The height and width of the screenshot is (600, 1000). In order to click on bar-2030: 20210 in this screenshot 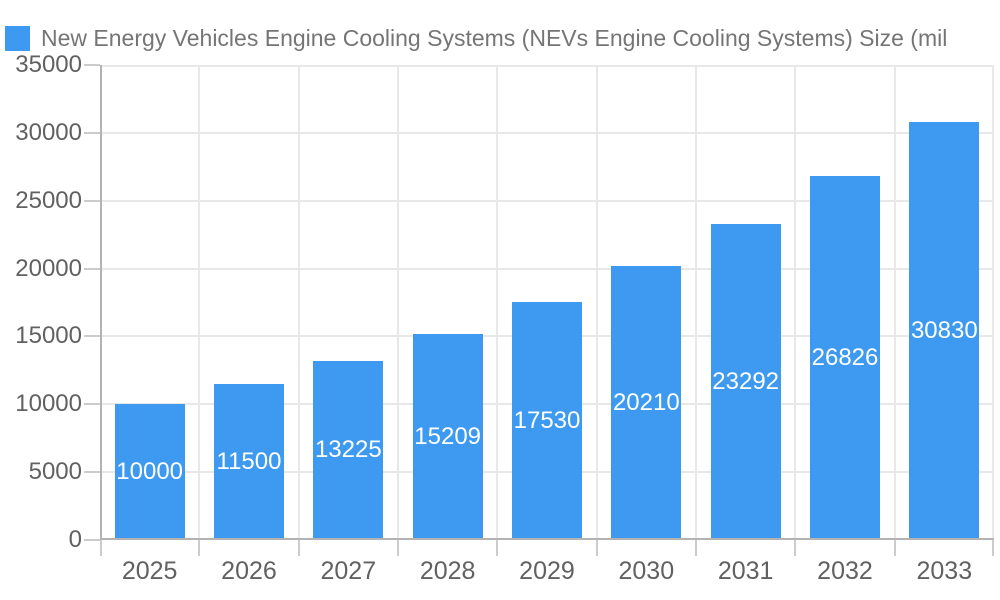, I will do `click(646, 402)`.